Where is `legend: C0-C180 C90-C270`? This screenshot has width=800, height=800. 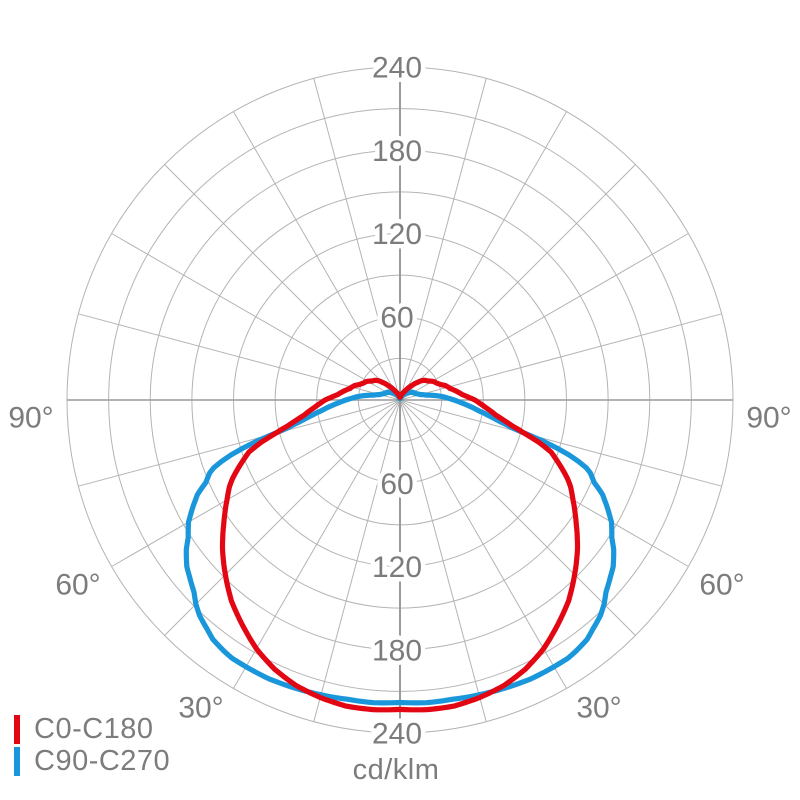
legend: C0-C180 C90-C270 is located at coordinates (92, 745).